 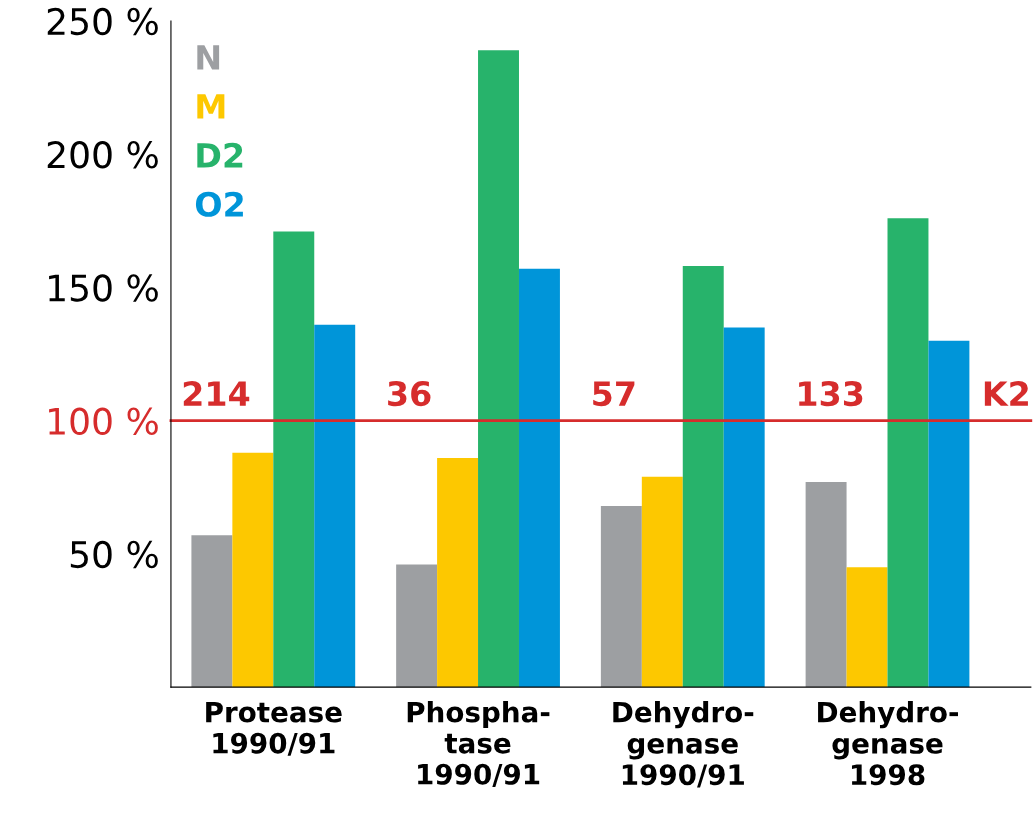 What do you see at coordinates (683, 744) in the screenshot?
I see `x-tick-label: Dehydro- genase 1990/91` at bounding box center [683, 744].